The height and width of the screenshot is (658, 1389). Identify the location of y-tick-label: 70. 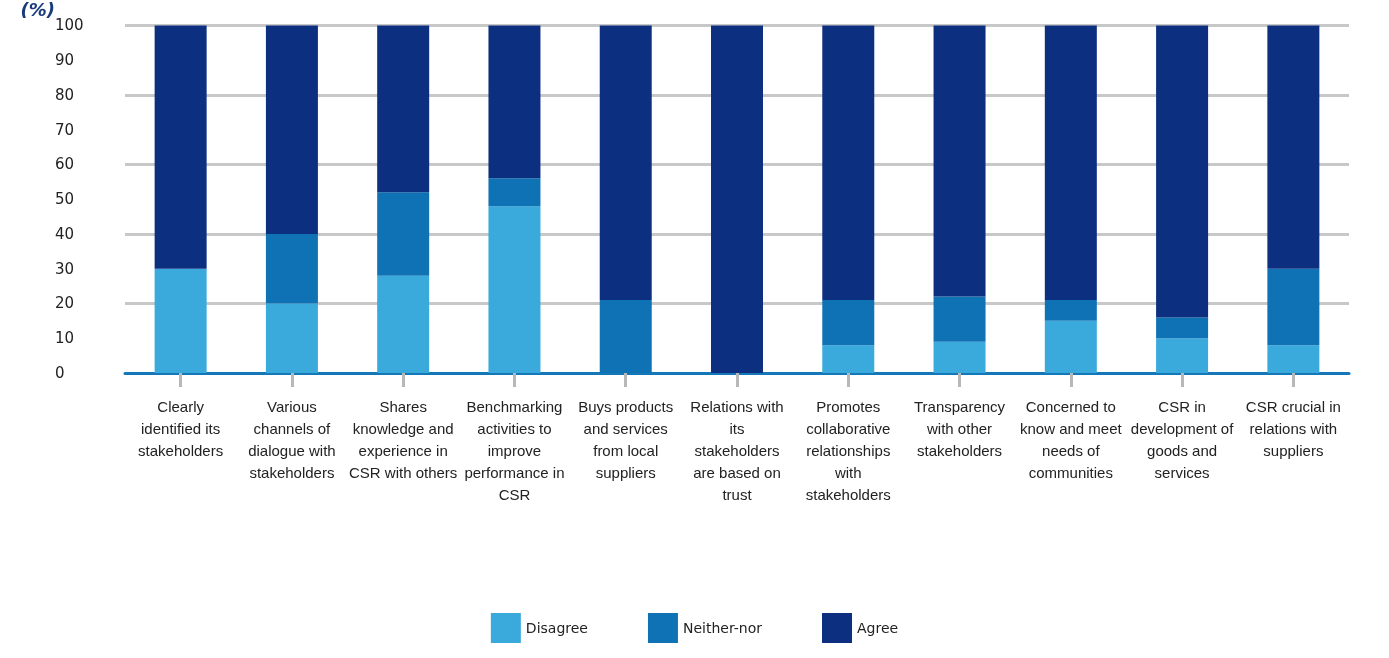
(65, 129).